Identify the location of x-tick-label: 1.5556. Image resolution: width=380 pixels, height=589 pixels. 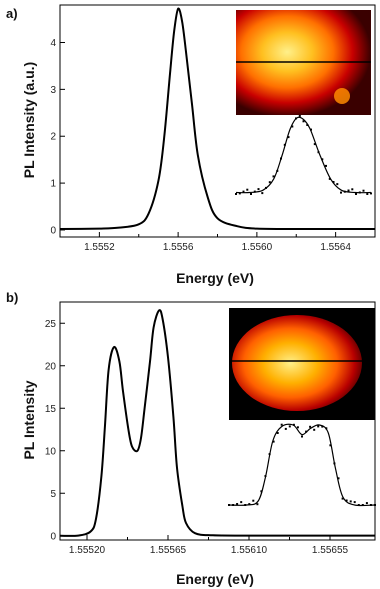
(178, 247).